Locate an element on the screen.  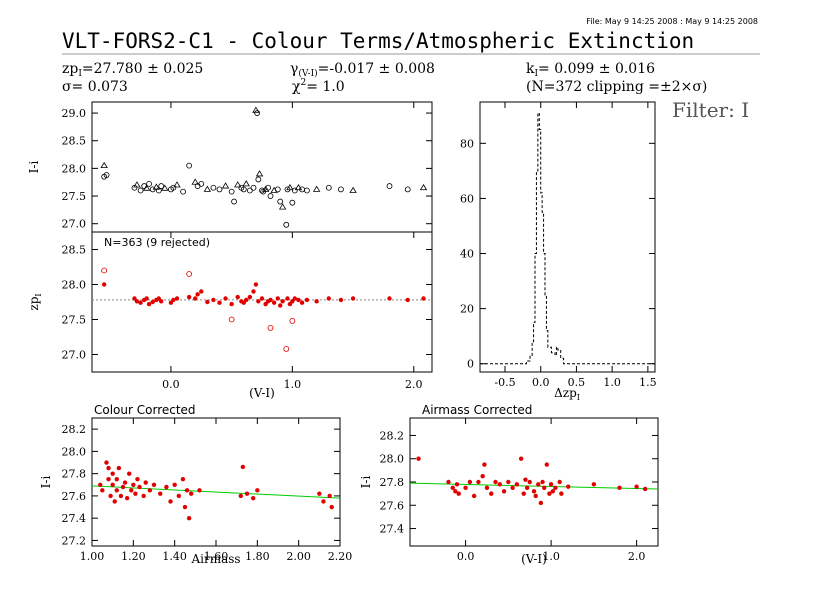
hist-xtick-label: 1.5 is located at coordinates (648, 382).